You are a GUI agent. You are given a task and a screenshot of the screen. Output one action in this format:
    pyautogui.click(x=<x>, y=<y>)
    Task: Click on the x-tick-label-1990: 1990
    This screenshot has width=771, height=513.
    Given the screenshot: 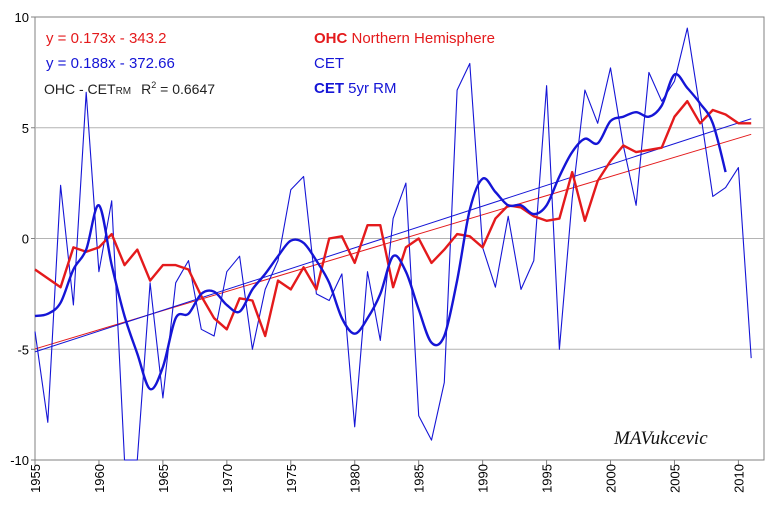 What is the action you would take?
    pyautogui.click(x=483, y=478)
    